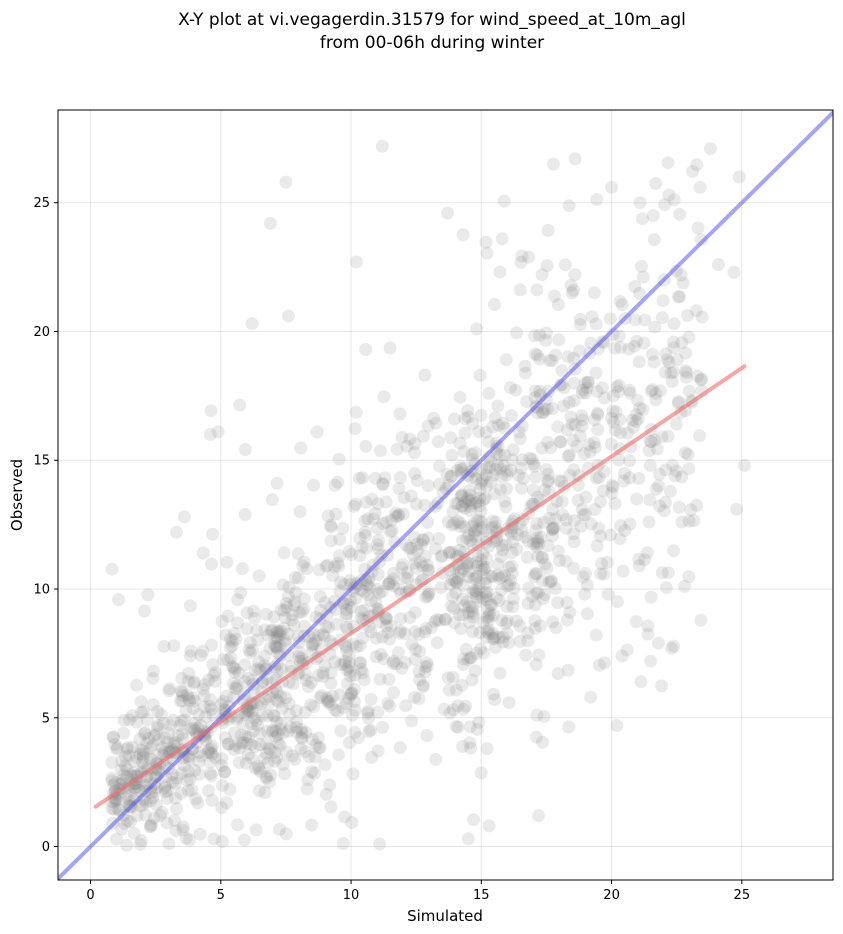 The width and height of the screenshot is (843, 934). What do you see at coordinates (481, 895) in the screenshot?
I see `x-tick-label-3: 15` at bounding box center [481, 895].